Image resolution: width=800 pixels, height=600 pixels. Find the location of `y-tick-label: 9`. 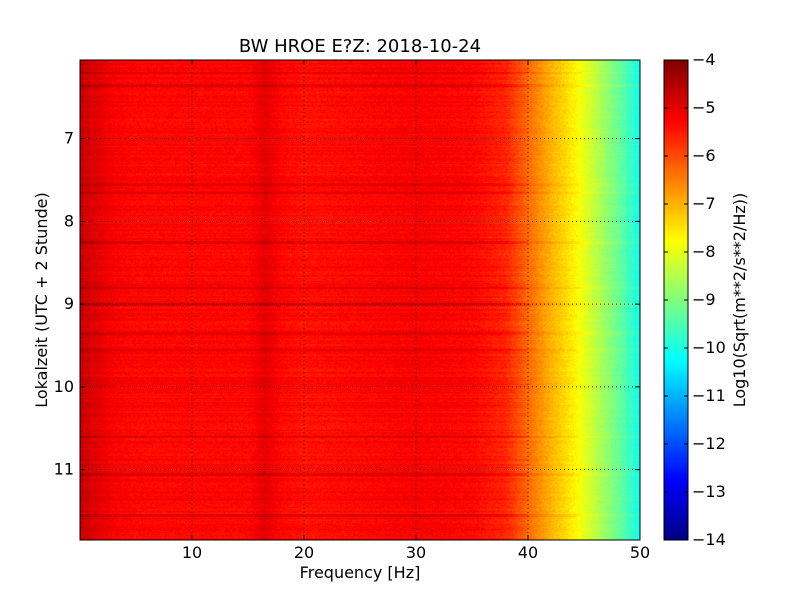

y-tick-label: 9 is located at coordinates (69, 303).